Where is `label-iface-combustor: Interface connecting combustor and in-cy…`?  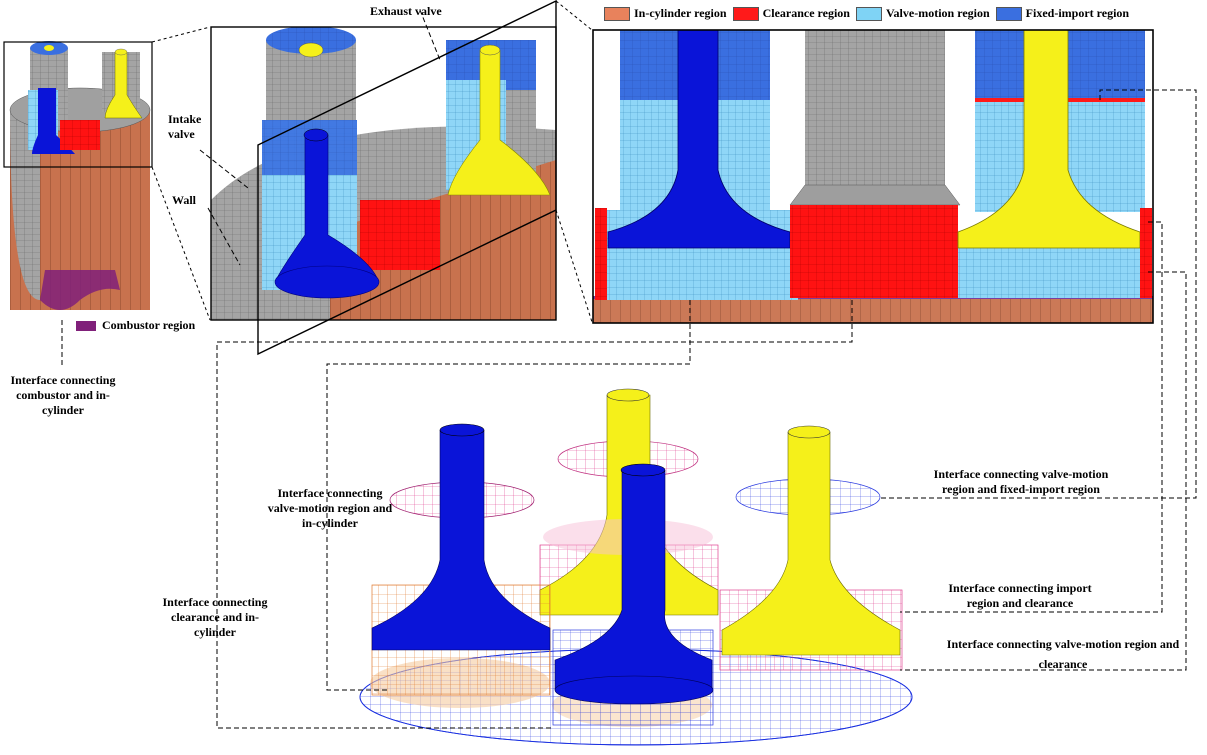
label-iface-combustor: Interface connecting combustor and in-cy… is located at coordinates (63, 395).